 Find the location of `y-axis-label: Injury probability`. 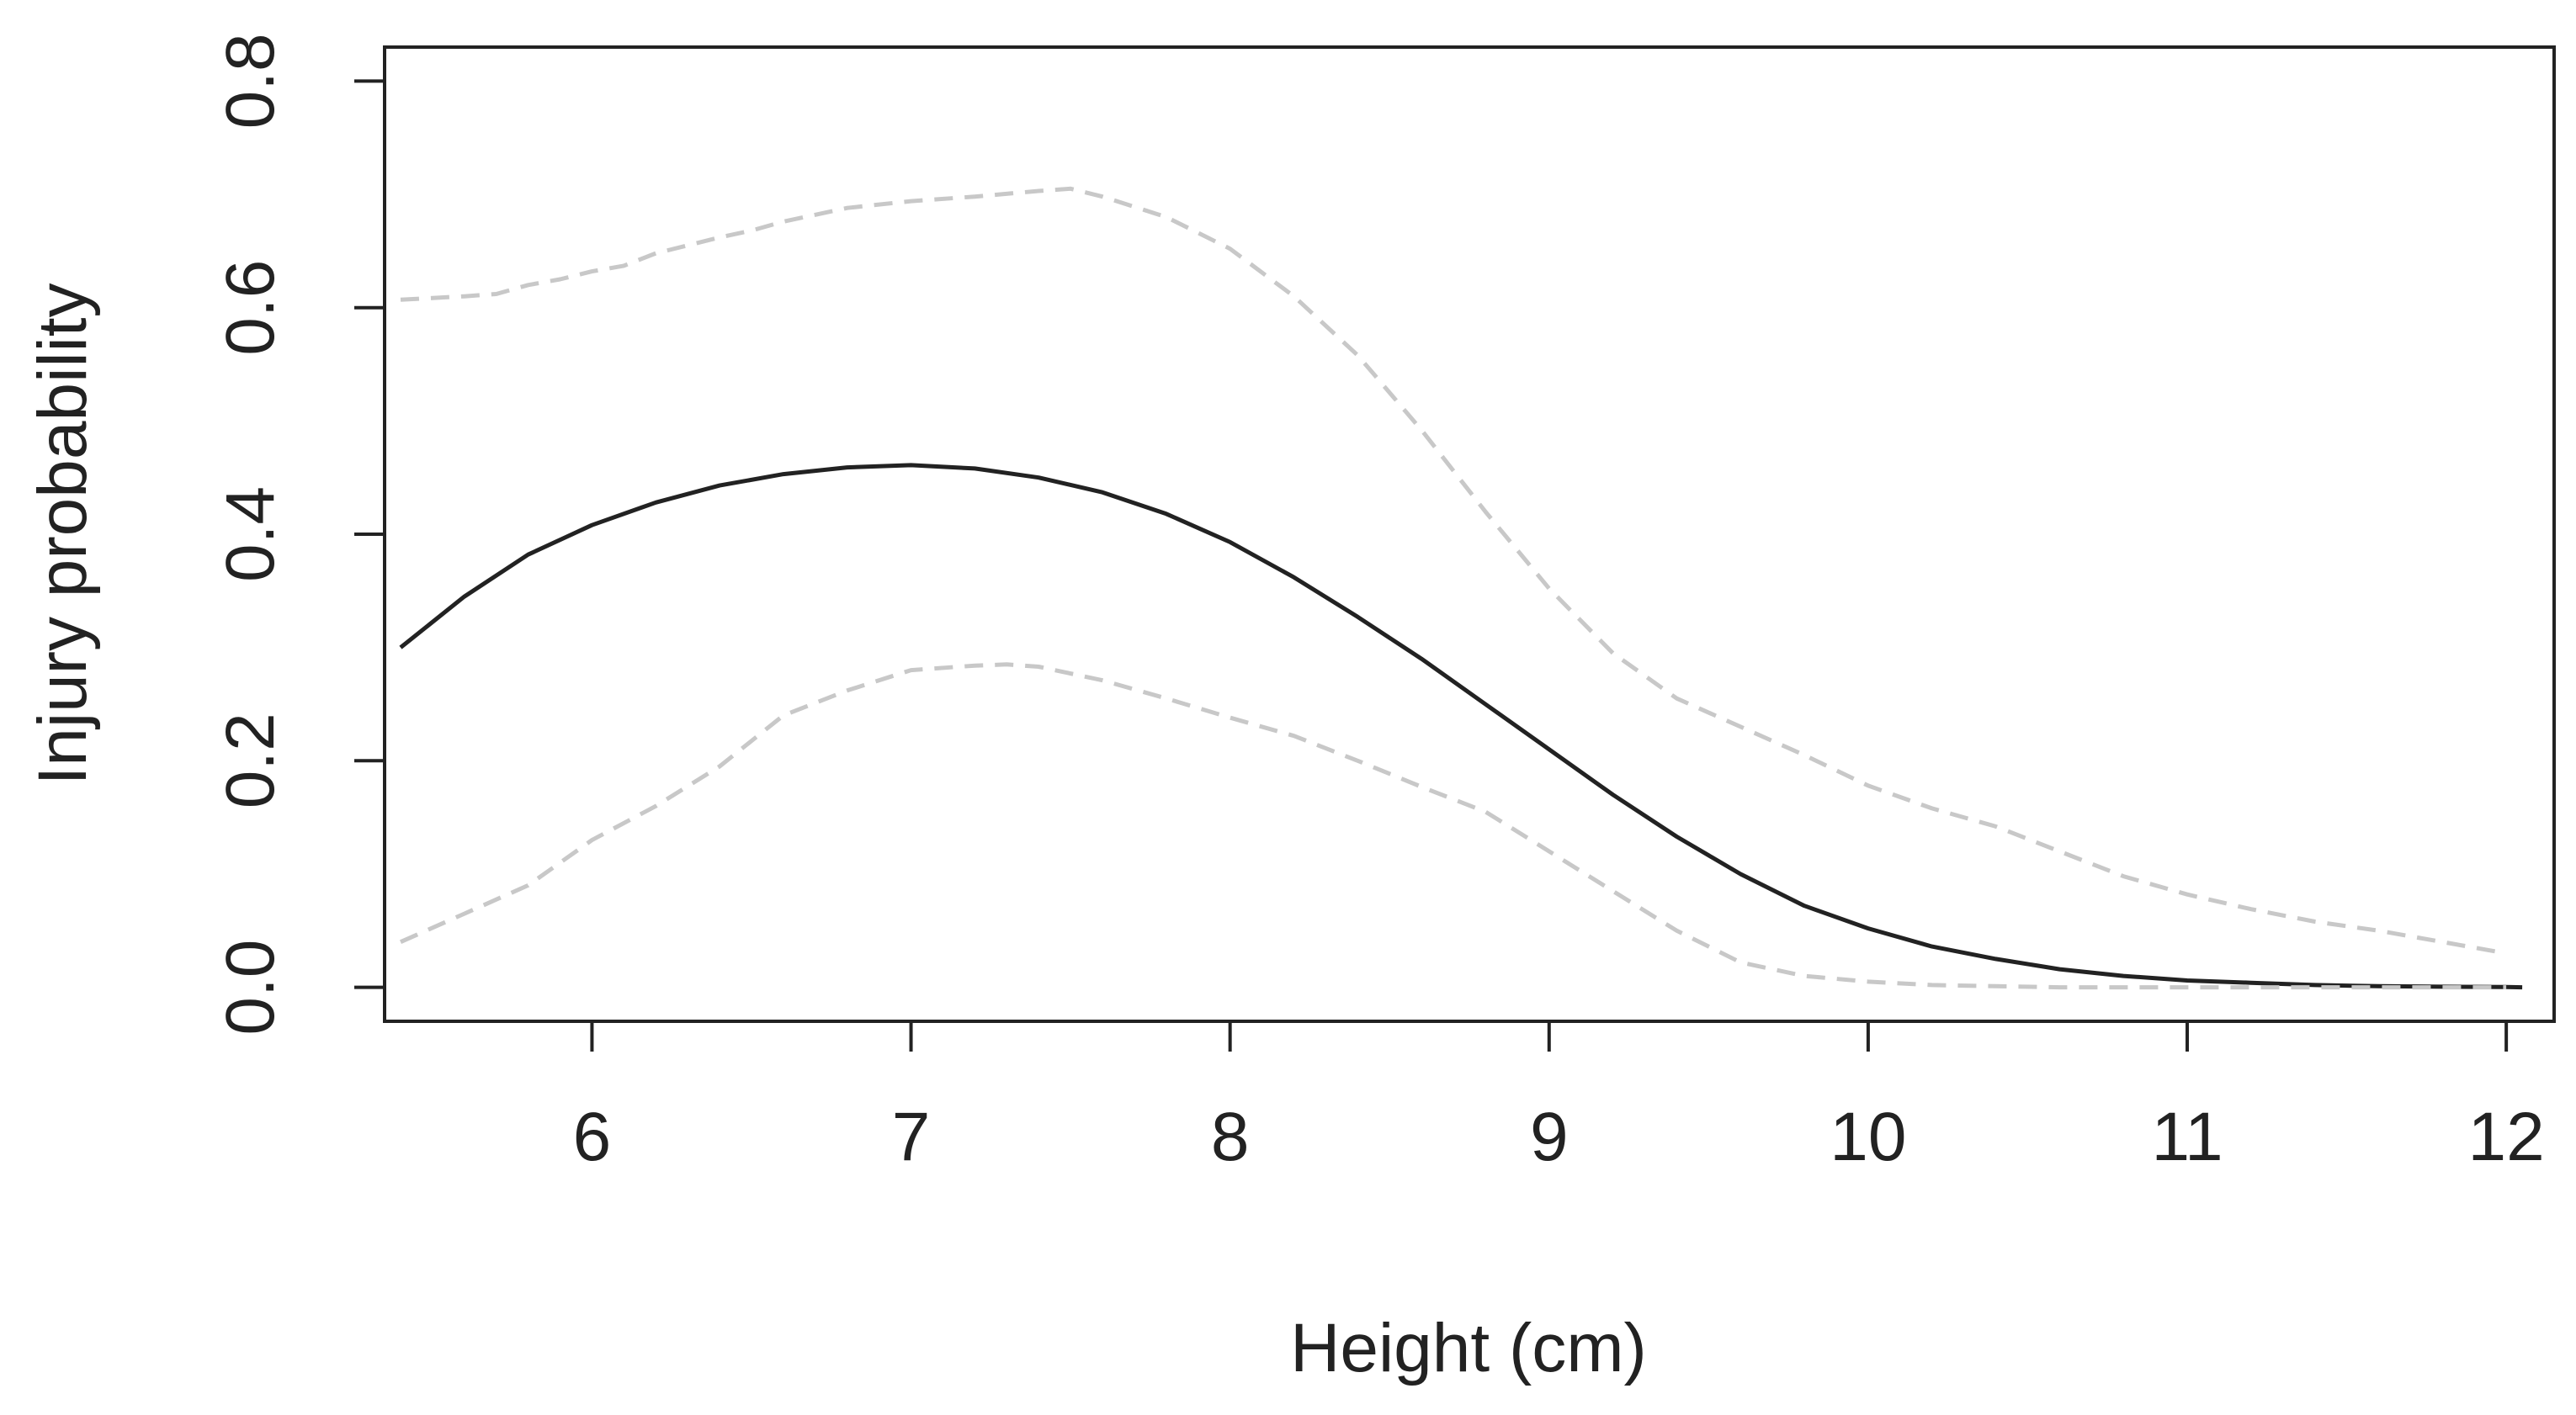

y-axis-label: Injury probability is located at coordinates (62, 534).